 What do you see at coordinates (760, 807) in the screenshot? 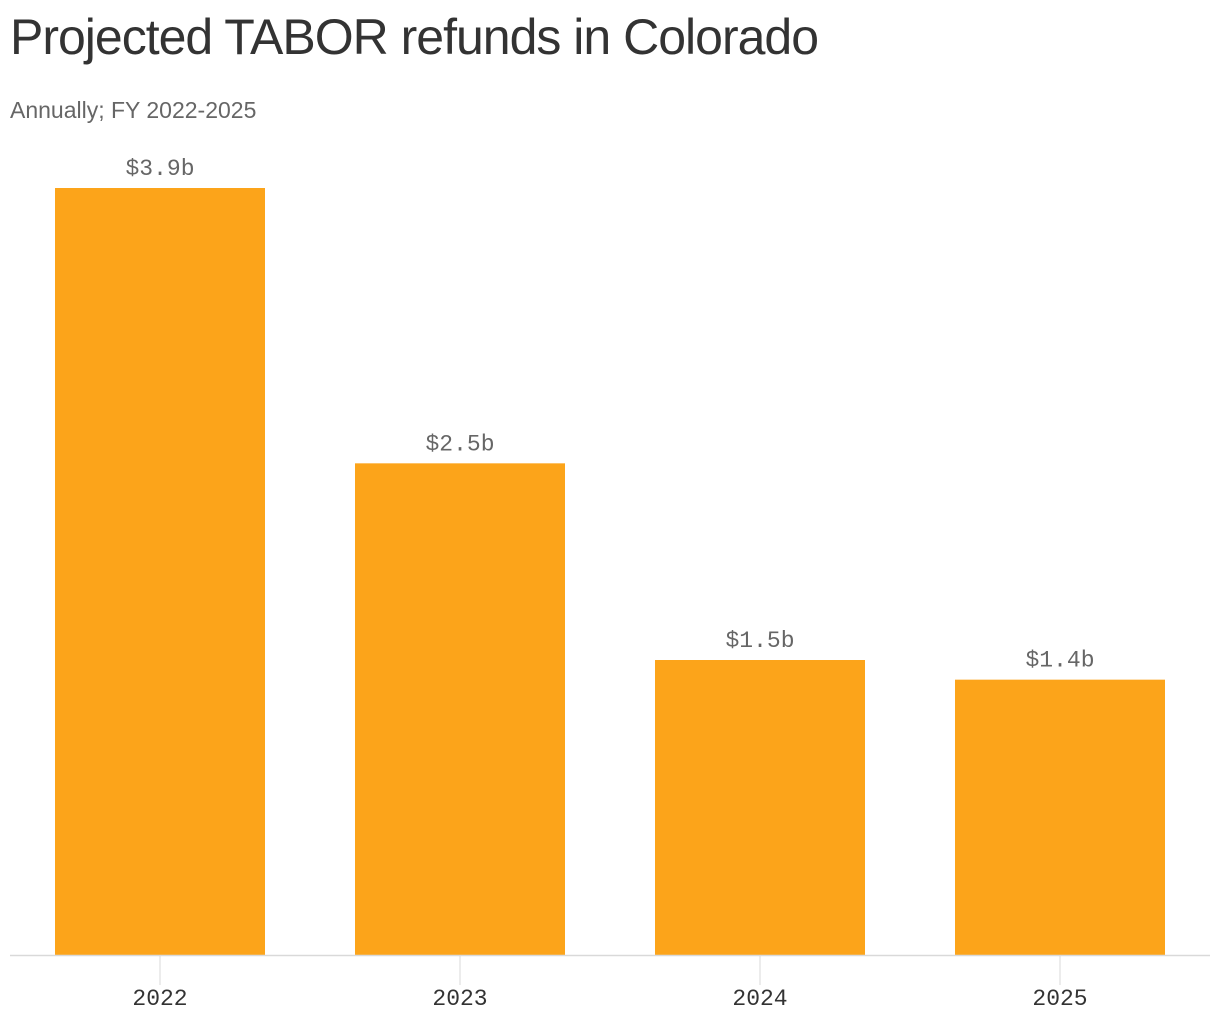
I see `bar-2024` at bounding box center [760, 807].